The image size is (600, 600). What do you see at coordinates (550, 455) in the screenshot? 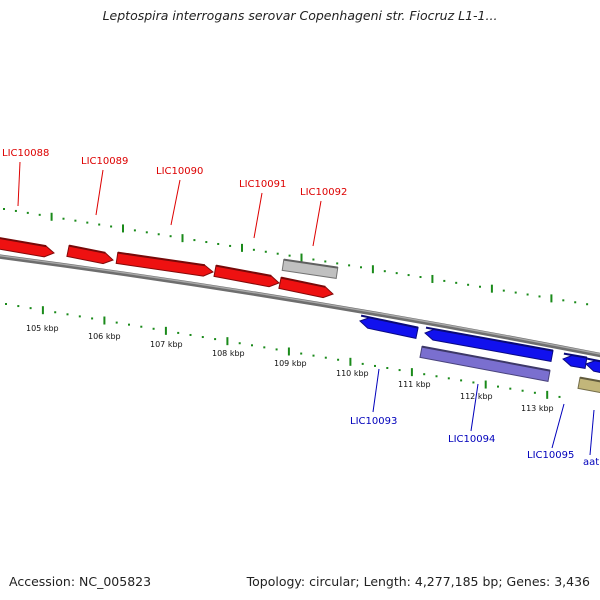
I see `gene-label-lic10095: LIC10095` at bounding box center [550, 455].